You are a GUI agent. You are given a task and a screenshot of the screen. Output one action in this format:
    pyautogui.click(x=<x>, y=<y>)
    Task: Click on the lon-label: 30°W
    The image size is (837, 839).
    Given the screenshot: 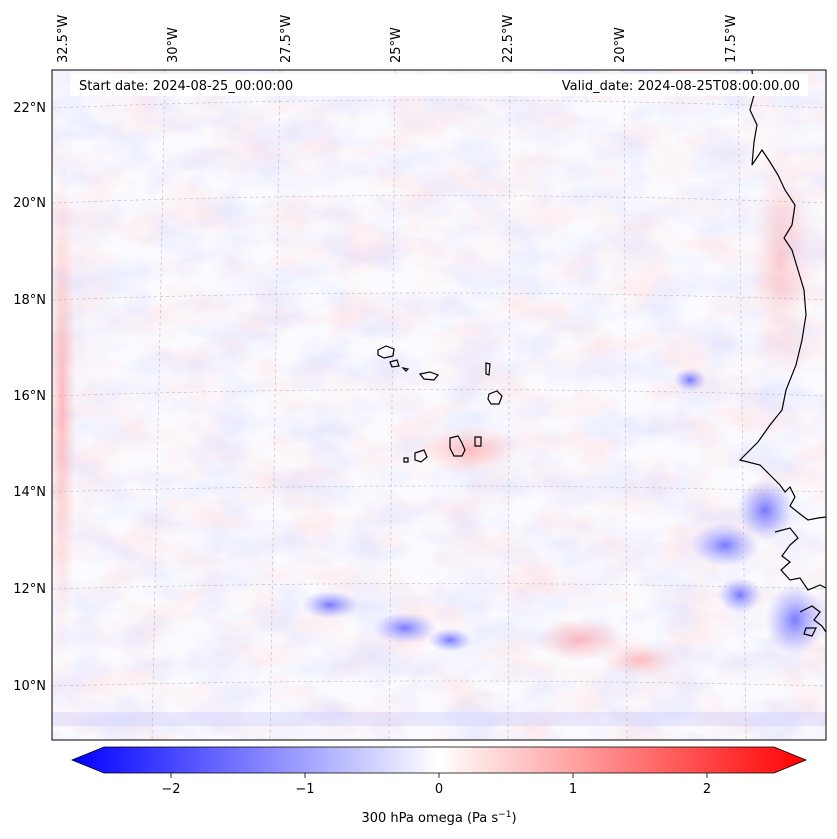 What is the action you would take?
    pyautogui.click(x=173, y=45)
    